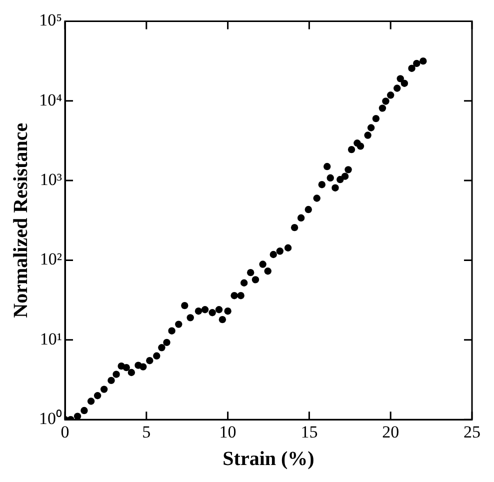 Image resolution: width=494 pixels, height=482 pixels. I want to click on y-tick-label: 10⁰, so click(50, 418).